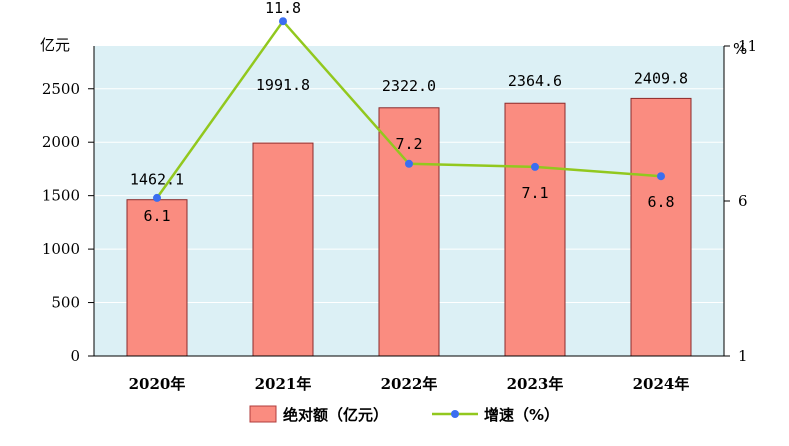  Describe the element at coordinates (534, 193) in the screenshot. I see `line-data-label: 7.1` at that location.